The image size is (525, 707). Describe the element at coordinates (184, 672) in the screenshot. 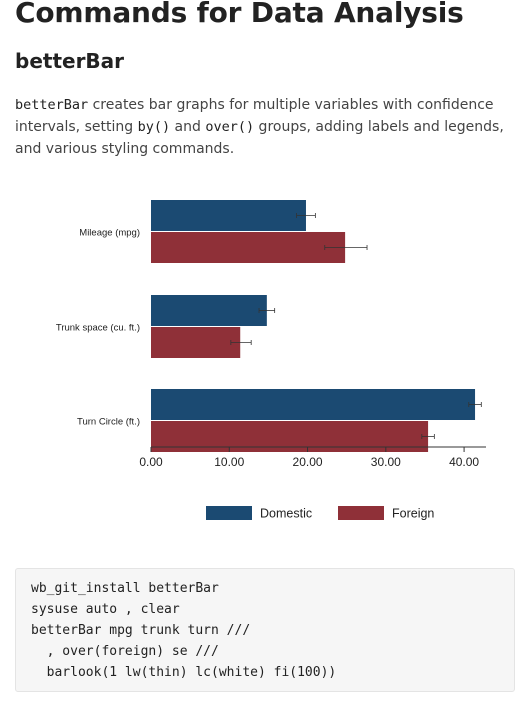

I see `code-line: barlook(1 lw(thin) lc(white) fi(100))` at that location.